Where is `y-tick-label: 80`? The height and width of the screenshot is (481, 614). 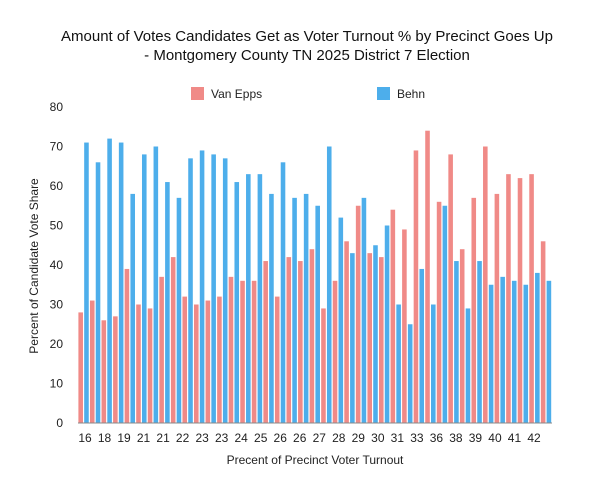
y-tick-label: 80 is located at coordinates (57, 107).